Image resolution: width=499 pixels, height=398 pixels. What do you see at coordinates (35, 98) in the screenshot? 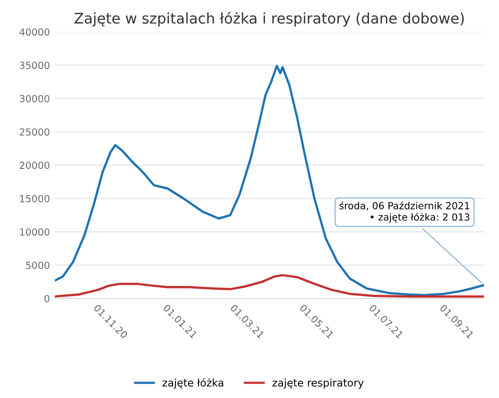
I see `y-tick-label: 30000` at bounding box center [35, 98].